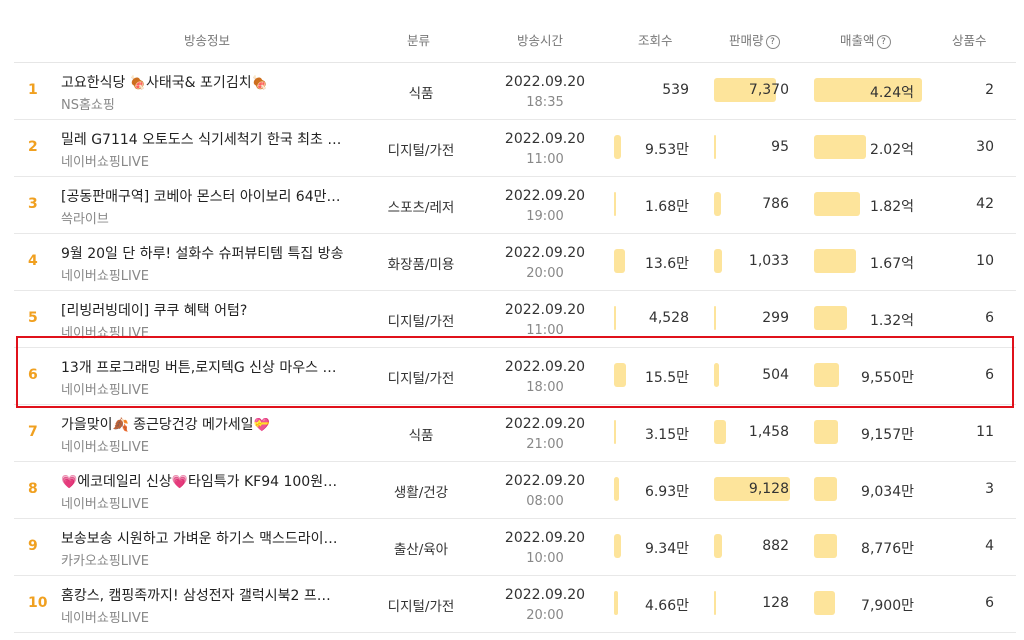  What do you see at coordinates (211, 424) in the screenshot?
I see `broadcast-title: 가을맞이🍂 종근당건강 메가세일💝` at bounding box center [211, 424].